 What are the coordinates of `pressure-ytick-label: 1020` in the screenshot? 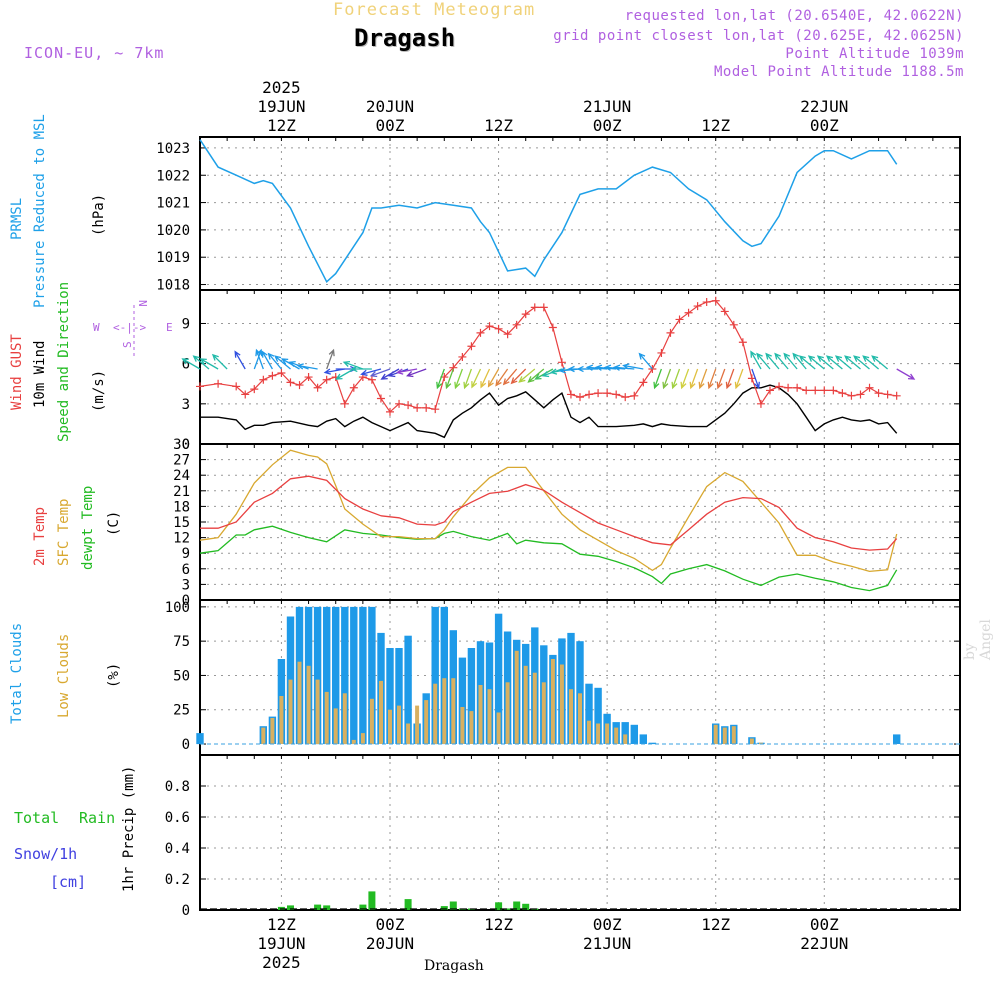 It's located at (173, 231).